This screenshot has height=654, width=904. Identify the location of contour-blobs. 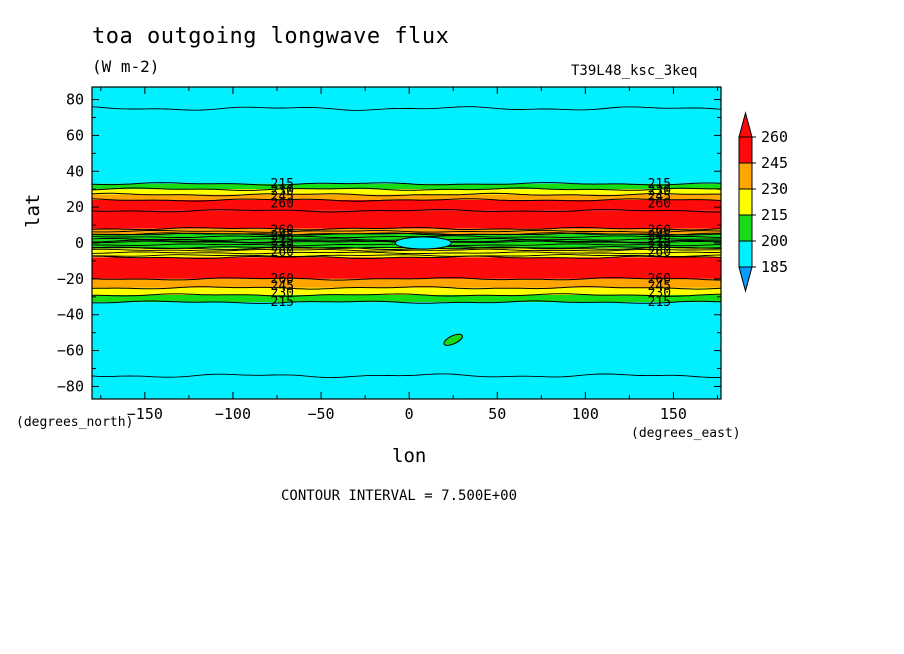
(428, 291).